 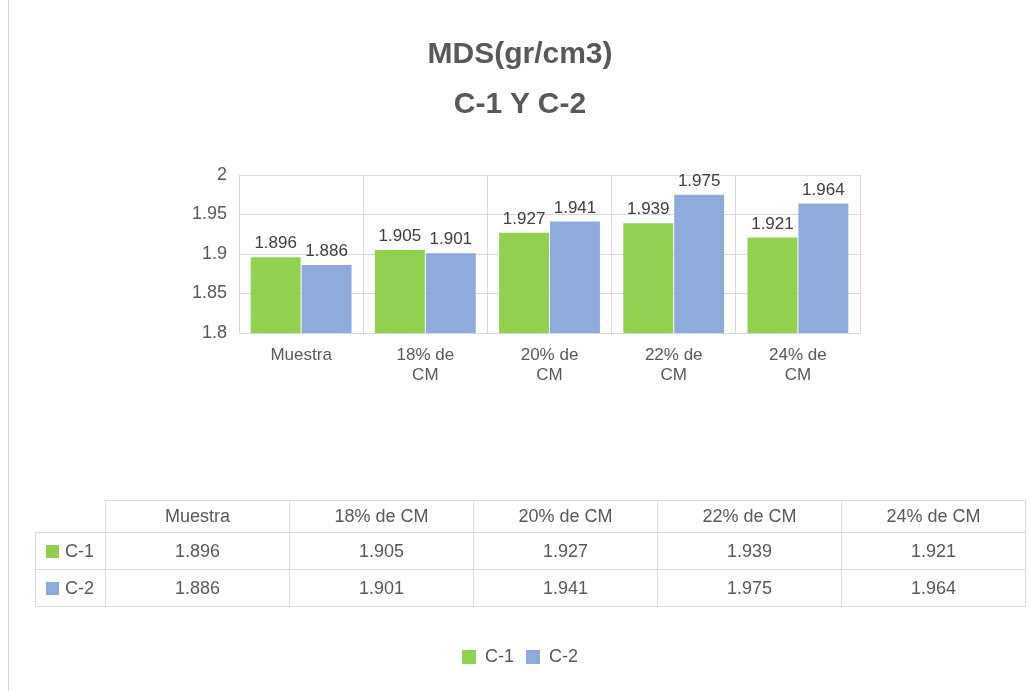 What do you see at coordinates (520, 103) in the screenshot?
I see `chart-subtitle: C-1 Y C-2` at bounding box center [520, 103].